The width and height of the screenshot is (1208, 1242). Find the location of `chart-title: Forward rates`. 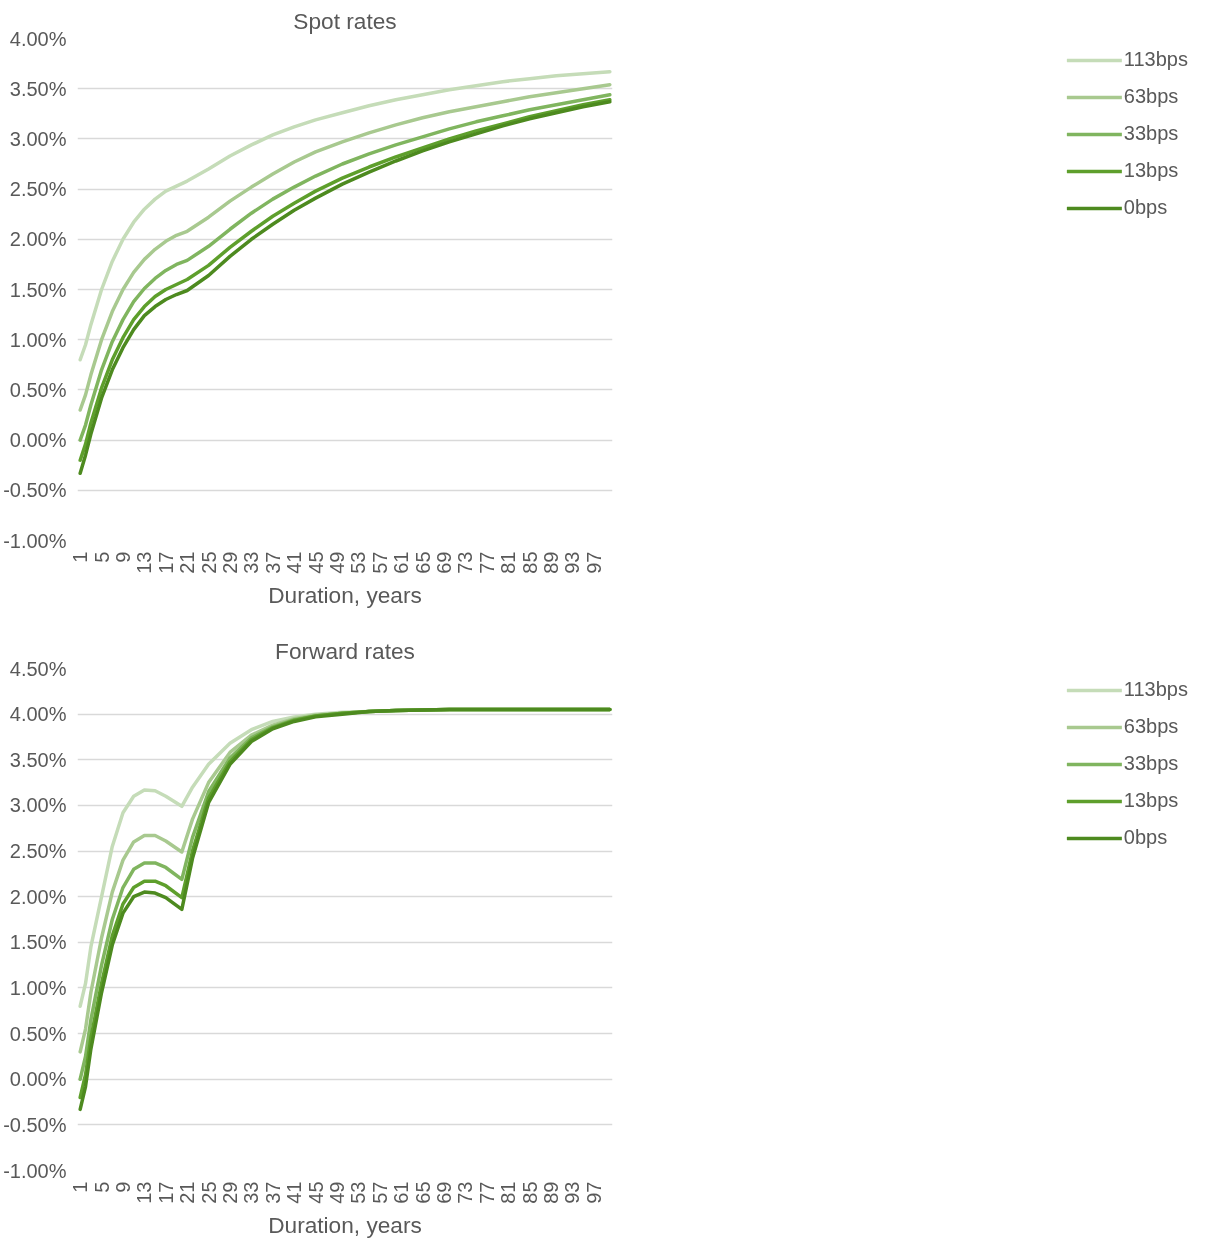

chart-title: Forward rates is located at coordinates (345, 650).